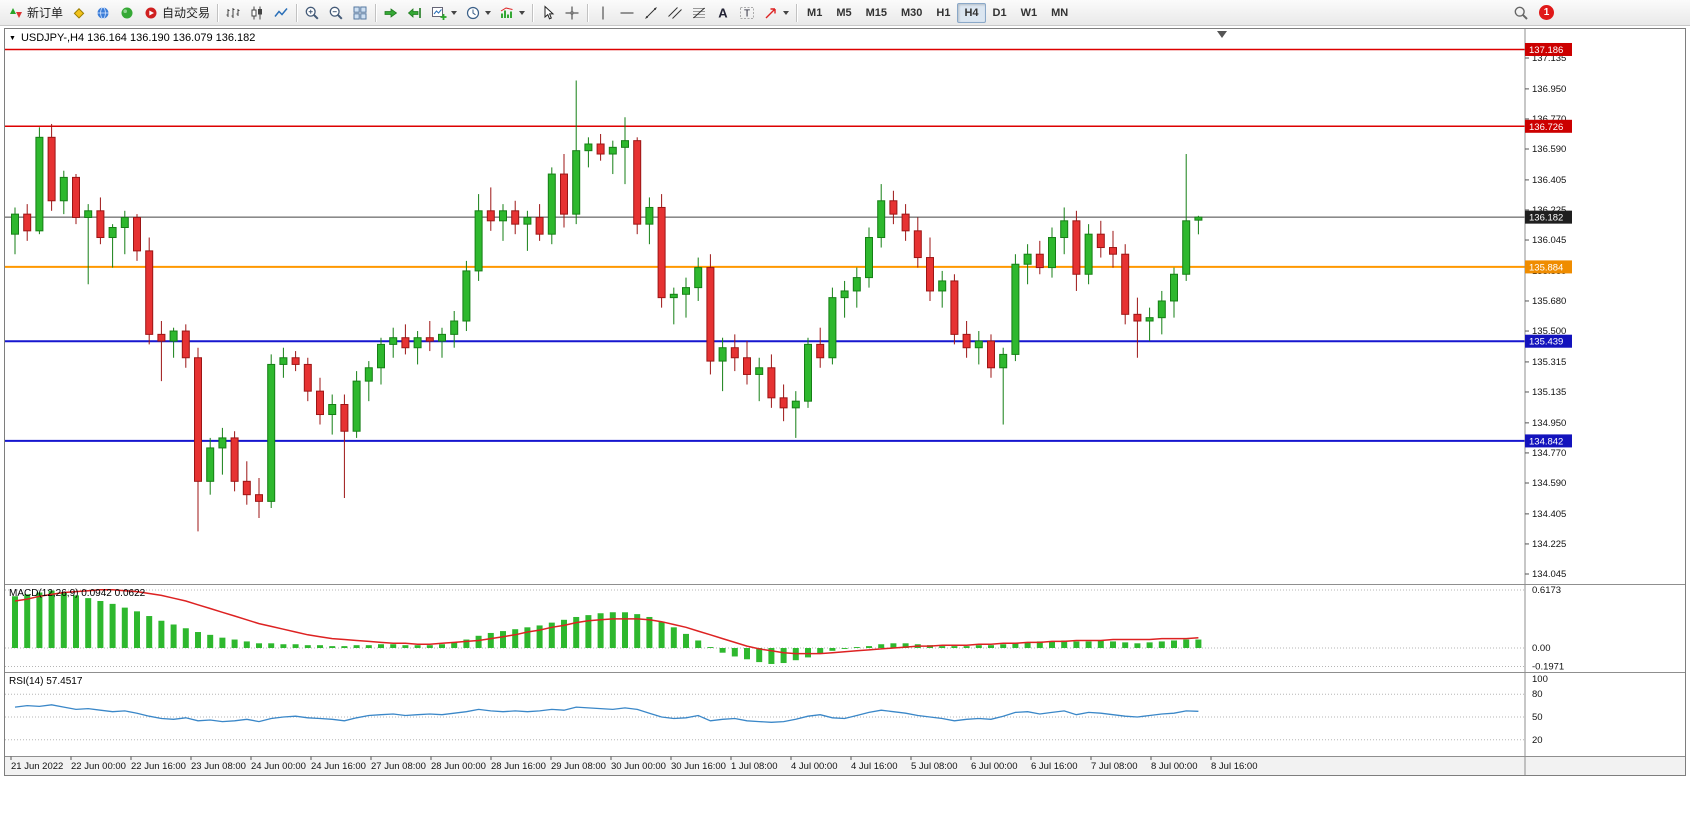 The image size is (1690, 835). I want to click on line-chart-icon, so click(281, 13).